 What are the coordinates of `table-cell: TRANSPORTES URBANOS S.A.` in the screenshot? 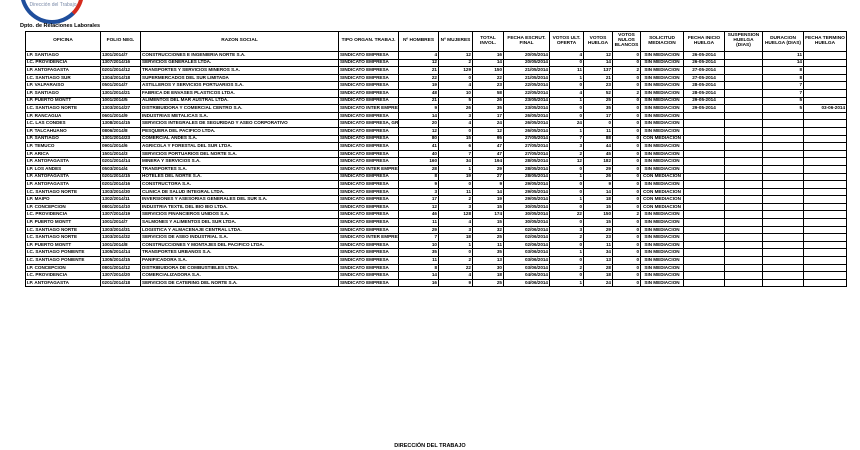 It's located at (239, 253).